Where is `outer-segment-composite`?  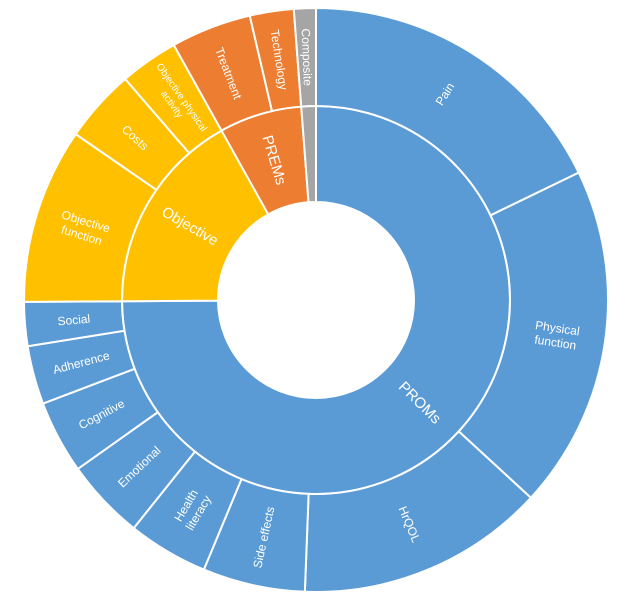 outer-segment-composite is located at coordinates (304, 57).